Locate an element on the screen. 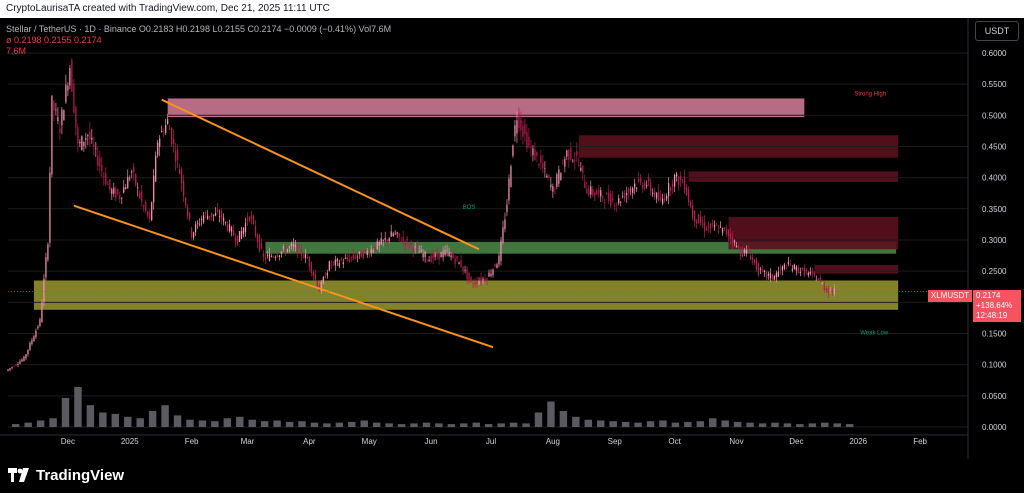 The height and width of the screenshot is (493, 1024). footer-bar is located at coordinates (512, 476).